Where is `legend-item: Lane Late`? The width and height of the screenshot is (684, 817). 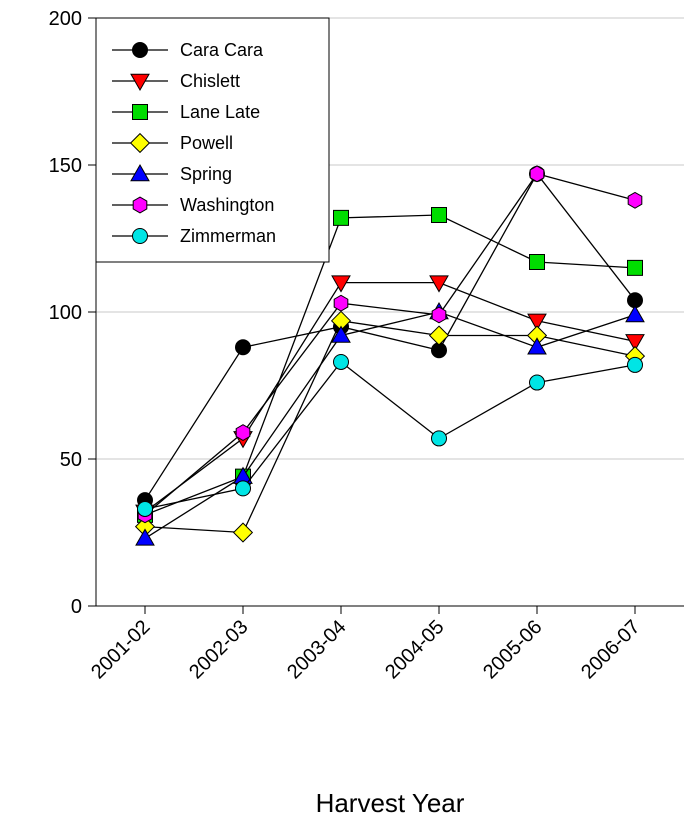
legend-item: Lane Late is located at coordinates (186, 112).